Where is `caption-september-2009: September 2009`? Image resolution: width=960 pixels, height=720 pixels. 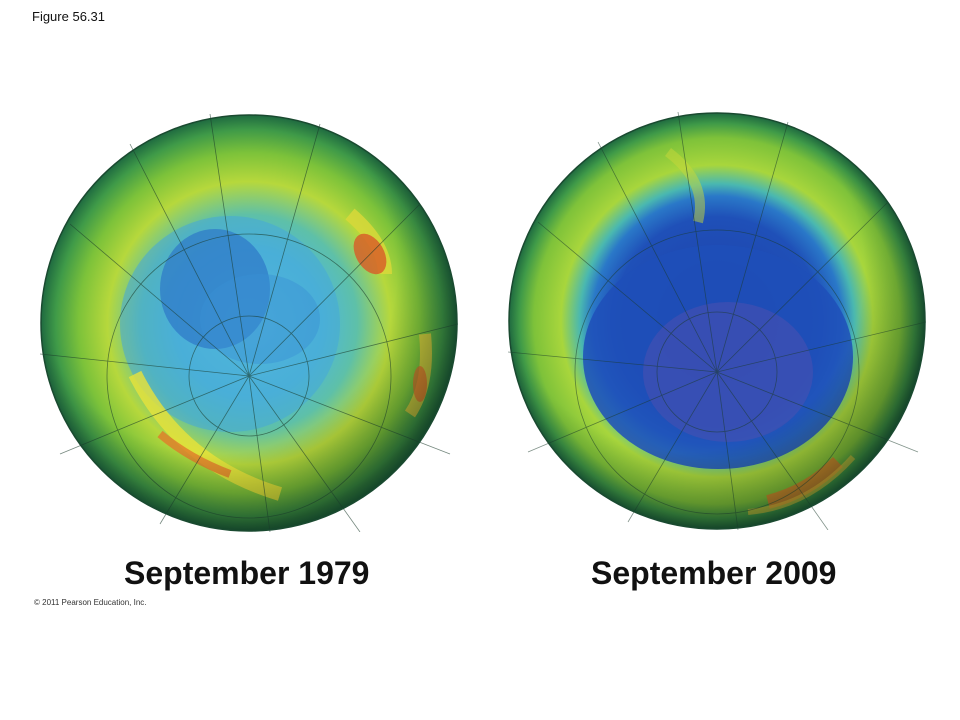
caption-september-2009: September 2009 is located at coordinates (714, 573).